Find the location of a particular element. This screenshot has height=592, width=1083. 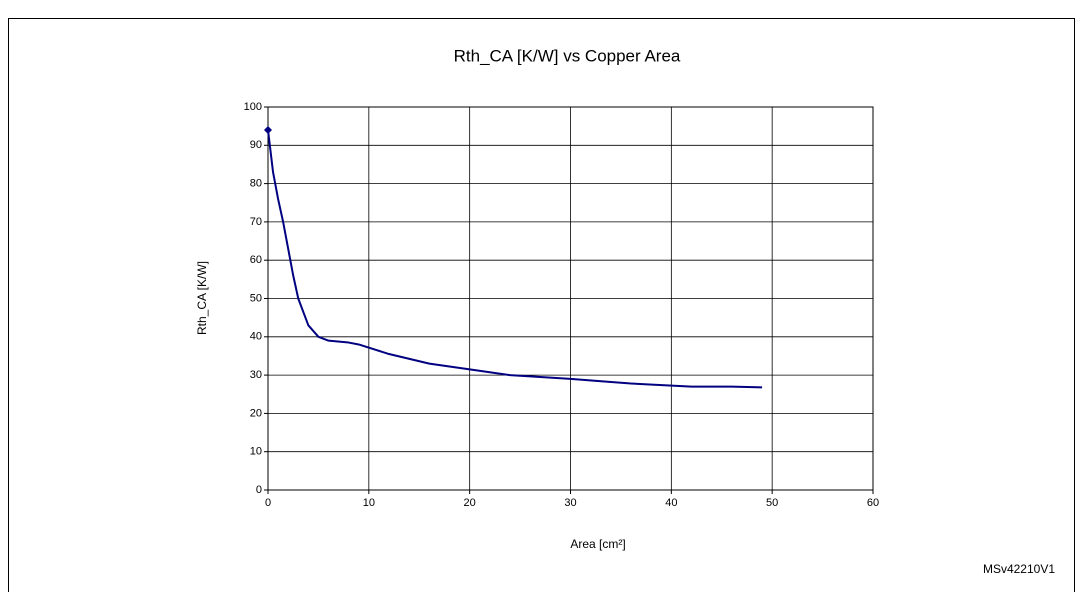

x-tick-label: 30 is located at coordinates (570, 503).